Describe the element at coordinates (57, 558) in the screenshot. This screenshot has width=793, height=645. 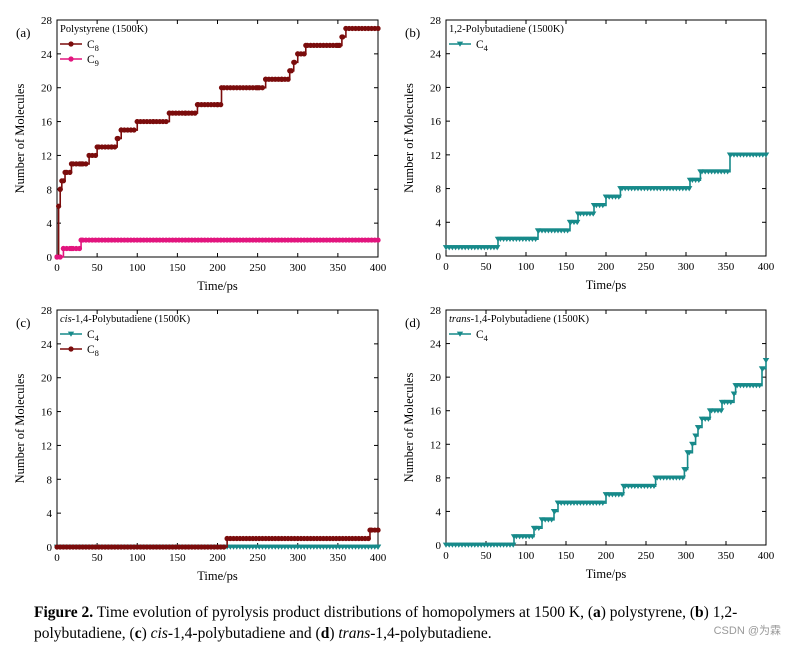
I see `x-tick-label: 0` at that location.